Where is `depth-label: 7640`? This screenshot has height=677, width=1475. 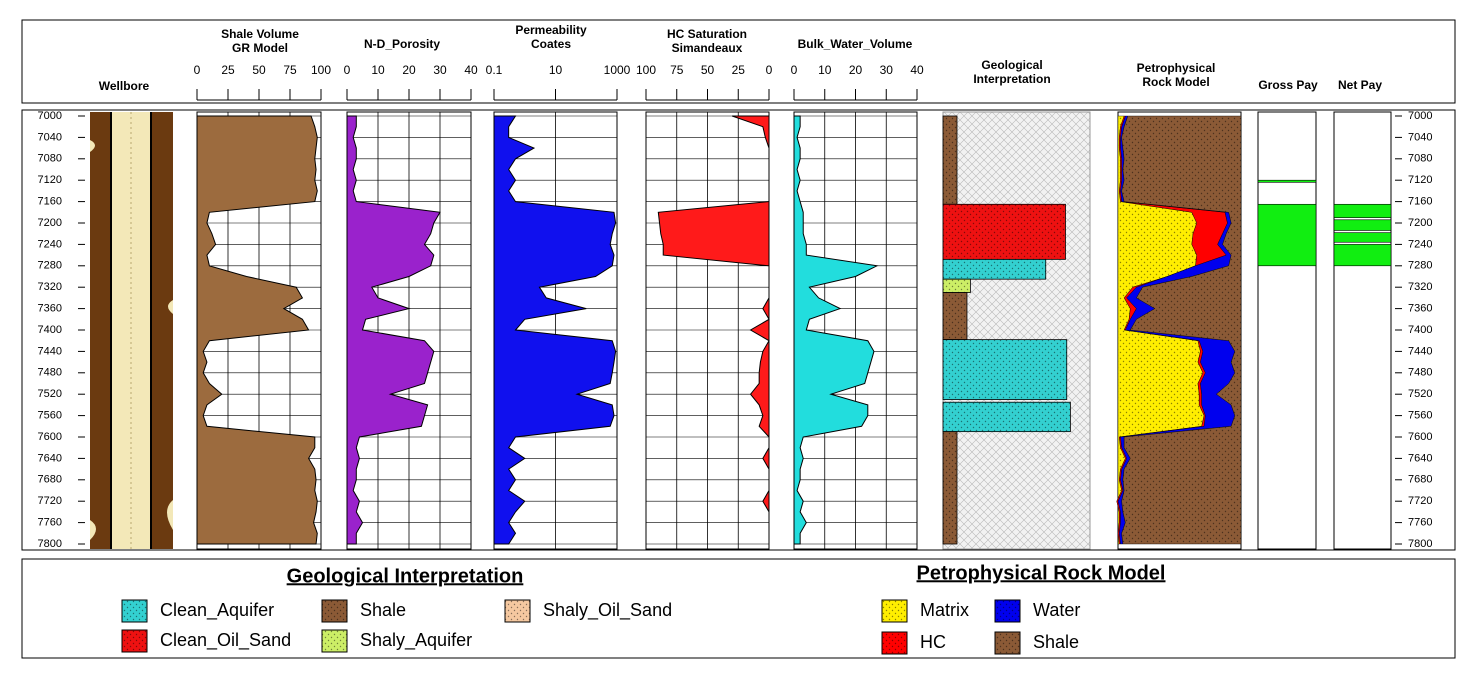
depth-label: 7640 is located at coordinates (50, 458).